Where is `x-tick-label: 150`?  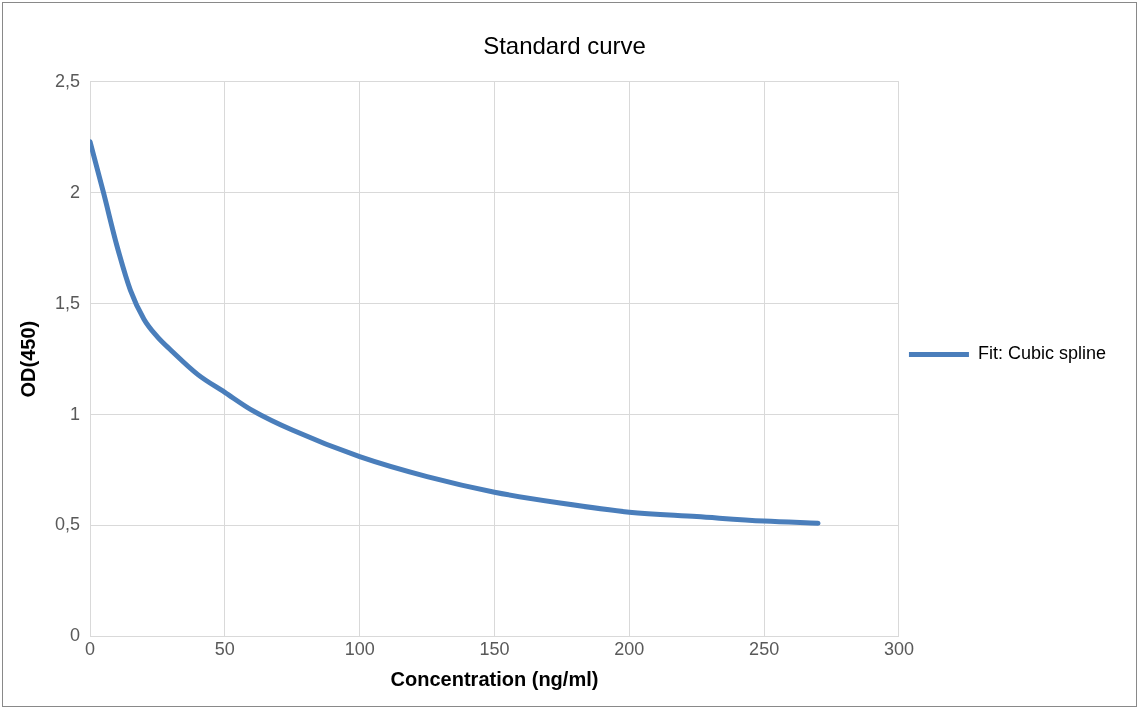
x-tick-label: 150 is located at coordinates (494, 649).